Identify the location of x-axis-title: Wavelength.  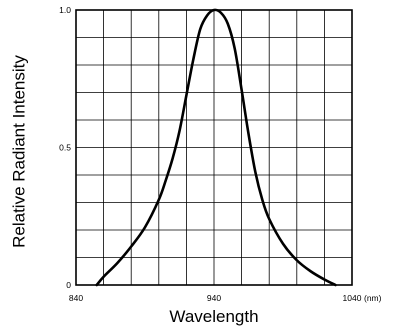
(213, 316).